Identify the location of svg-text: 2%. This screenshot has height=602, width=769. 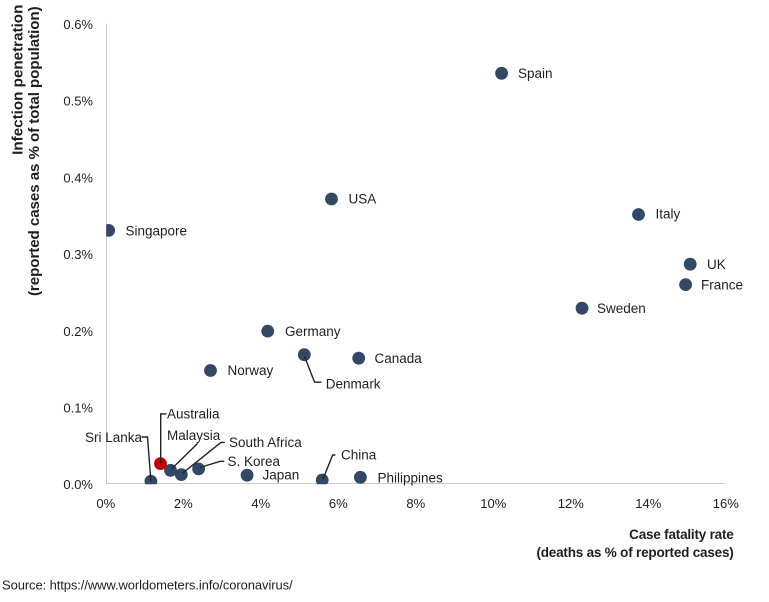
(183, 503).